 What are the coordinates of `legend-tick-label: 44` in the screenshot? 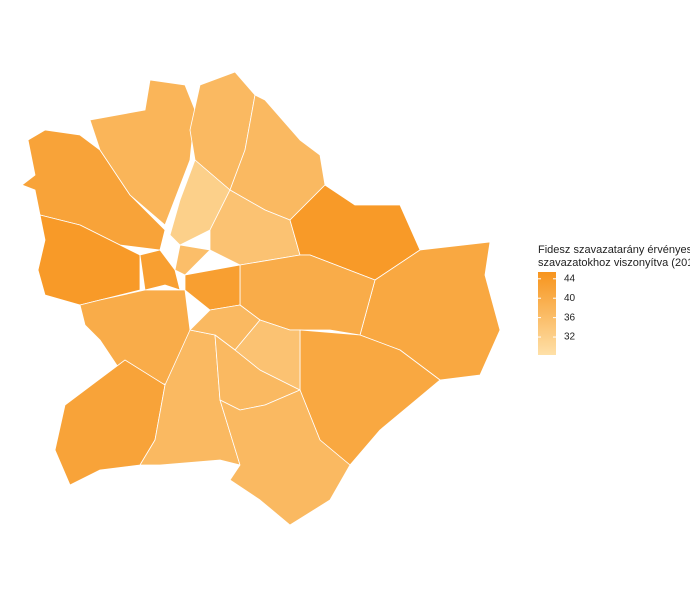 It's located at (570, 278).